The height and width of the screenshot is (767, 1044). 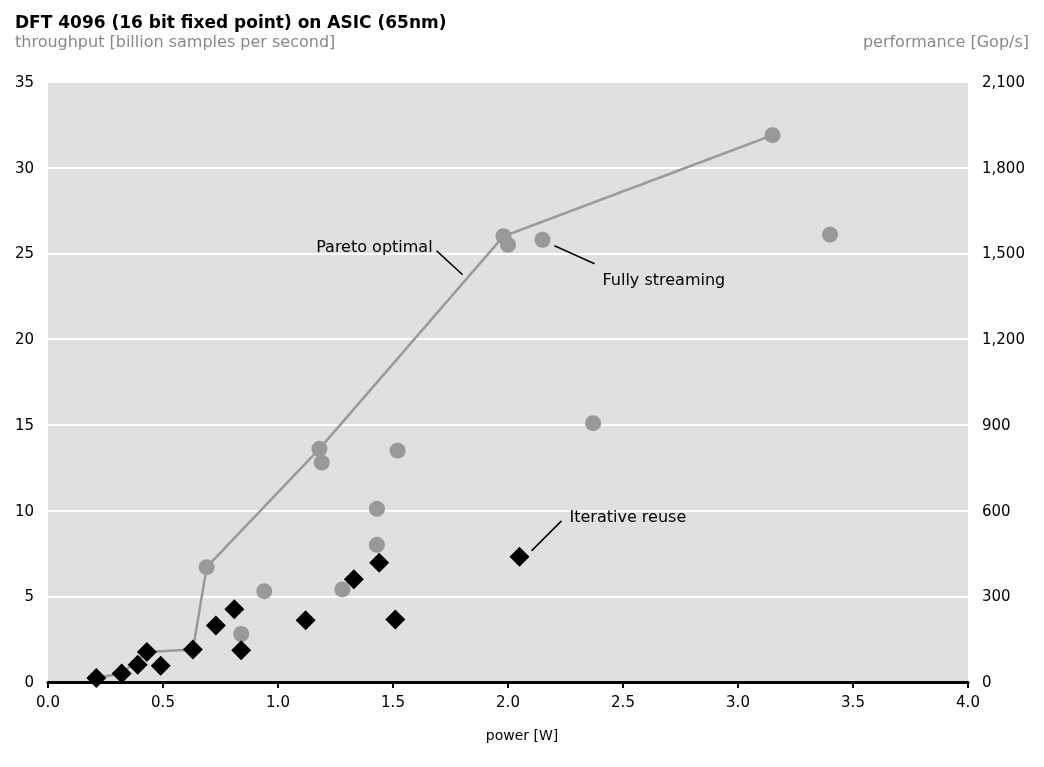 What do you see at coordinates (48, 701) in the screenshot?
I see `x-tick-label: 0.0` at bounding box center [48, 701].